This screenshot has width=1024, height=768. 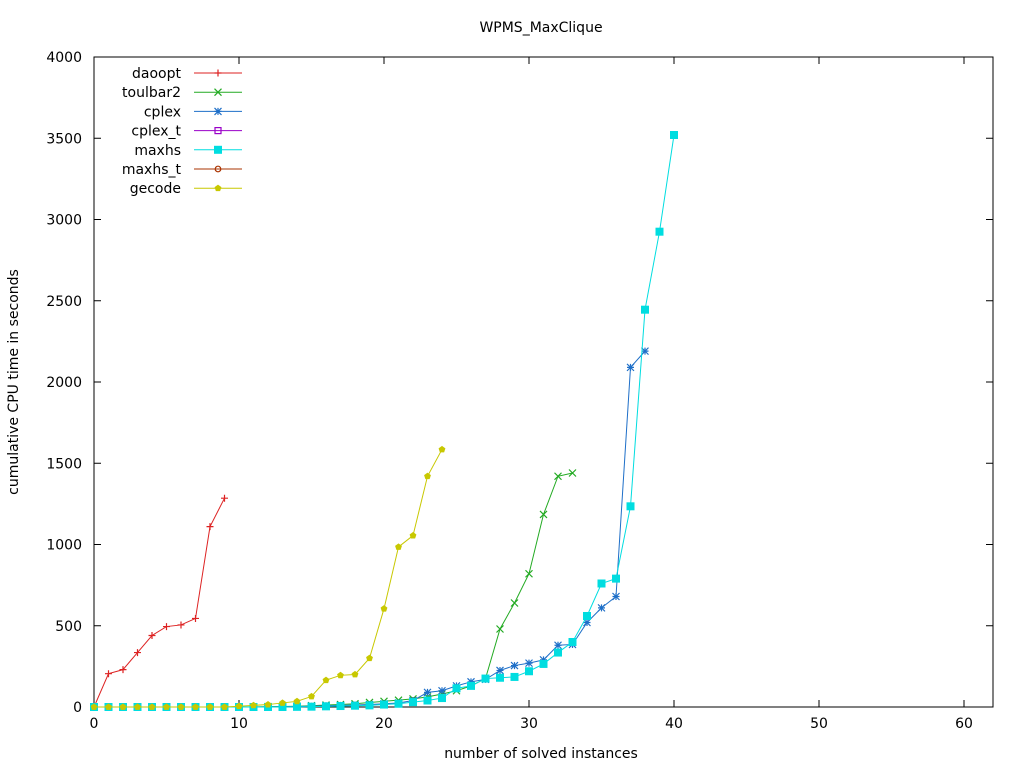 What do you see at coordinates (964, 724) in the screenshot?
I see `x-tick-label: 60` at bounding box center [964, 724].